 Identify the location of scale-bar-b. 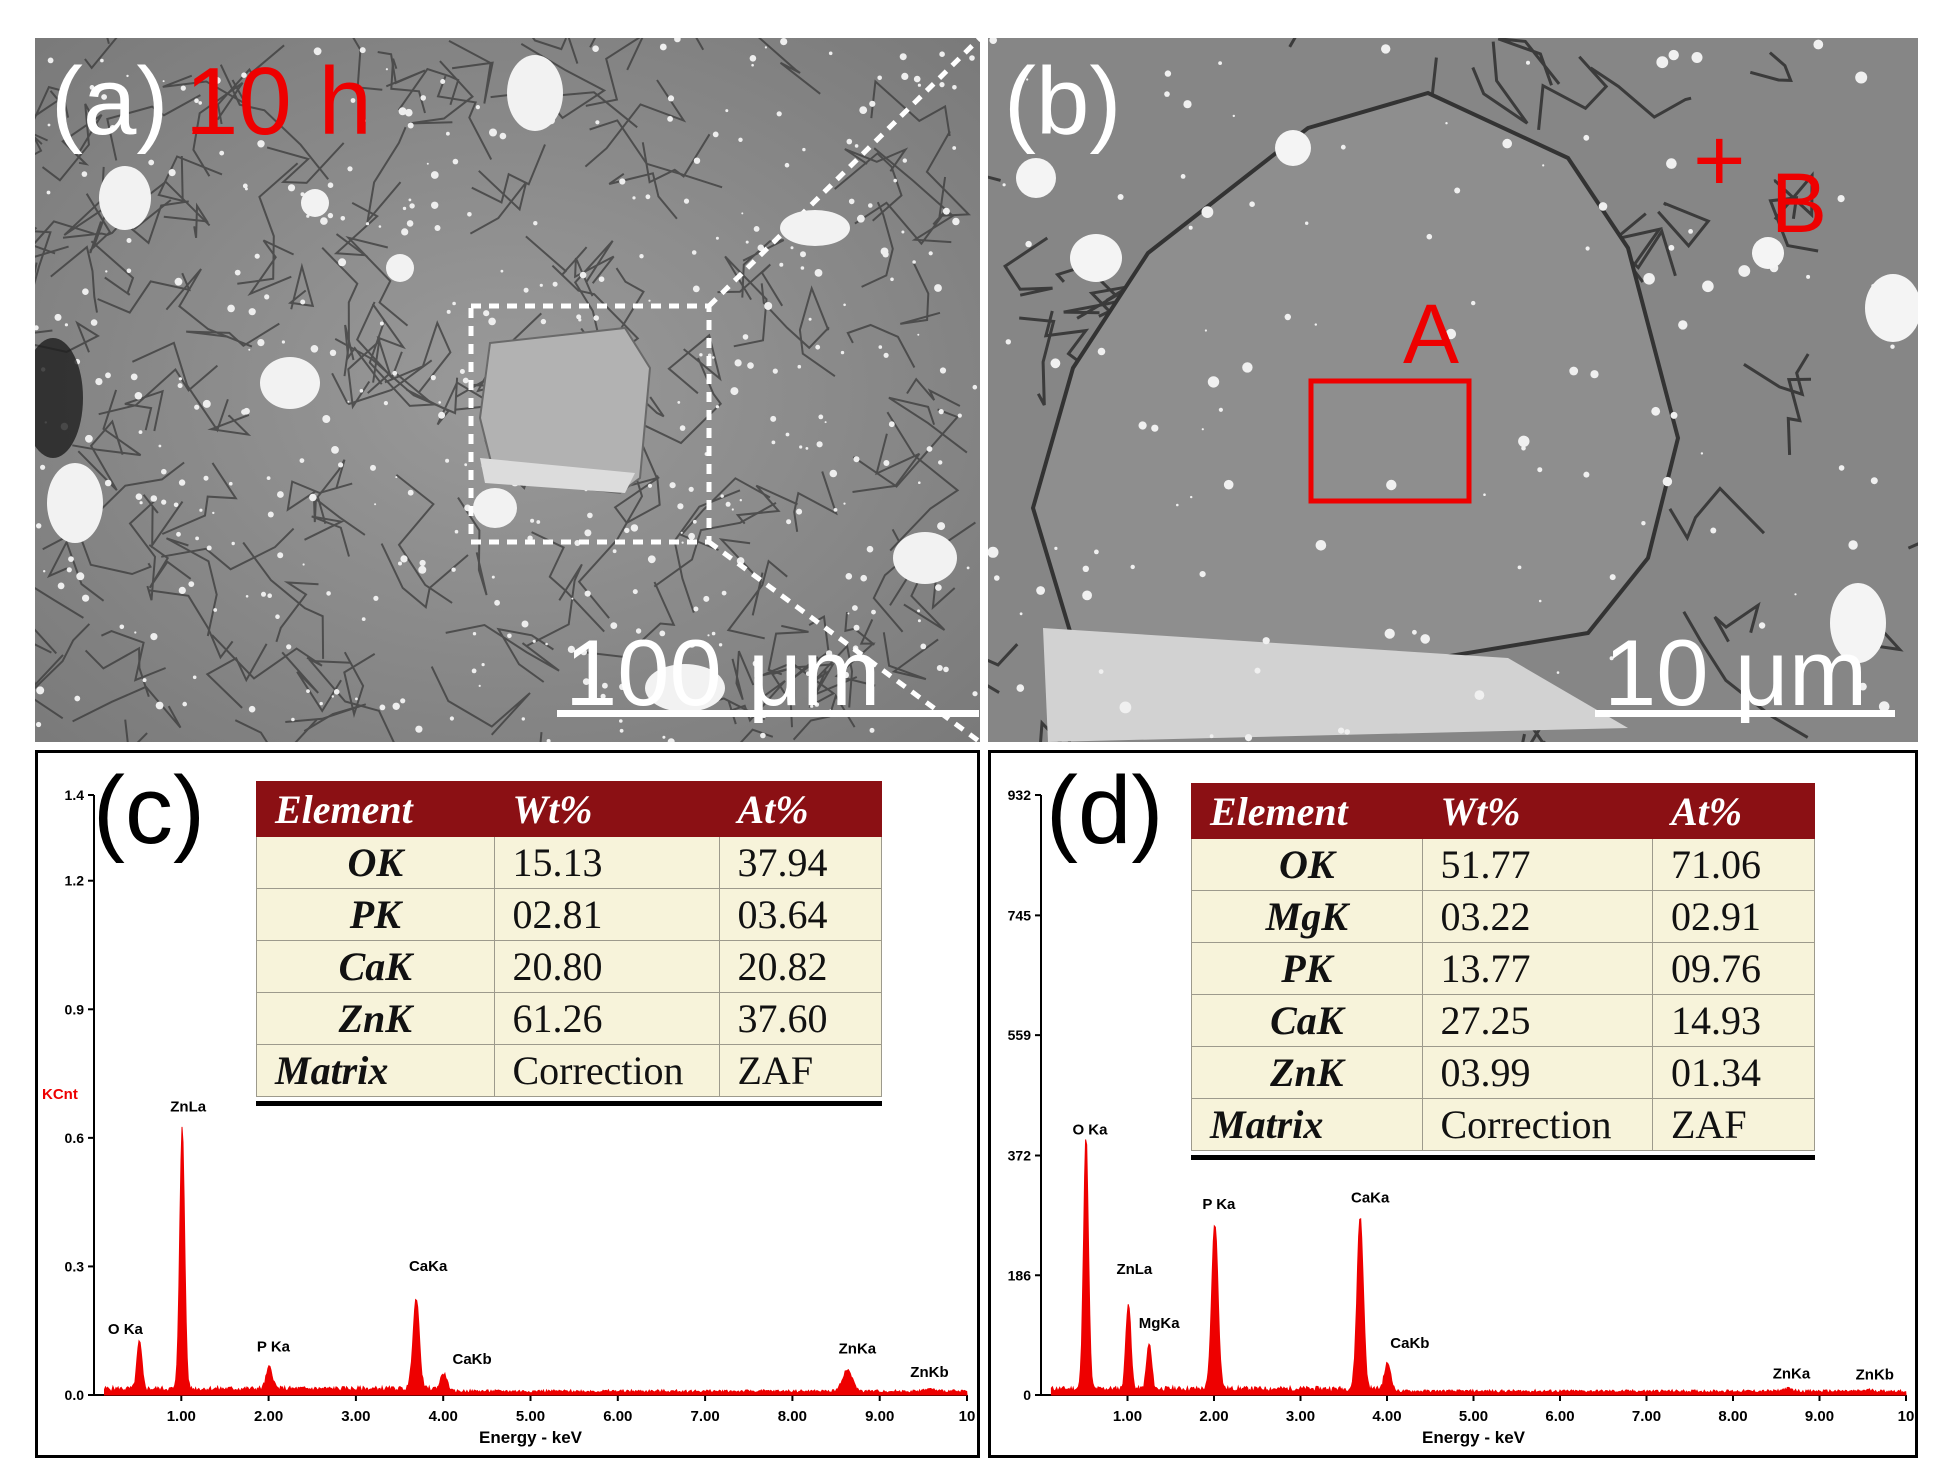
(1745, 713).